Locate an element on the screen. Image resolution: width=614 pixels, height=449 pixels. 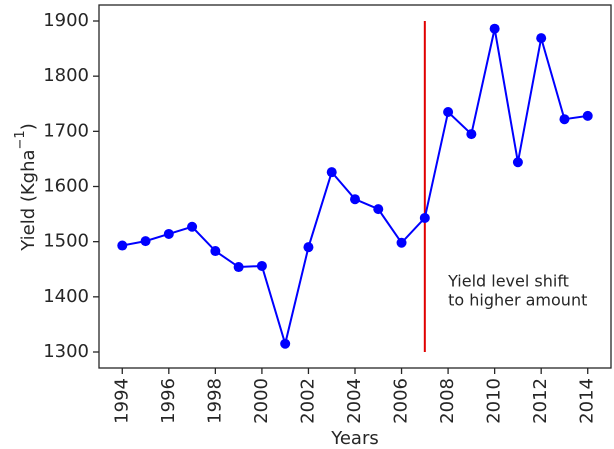
y-tick-label: 1400 is located at coordinates (66, 296).